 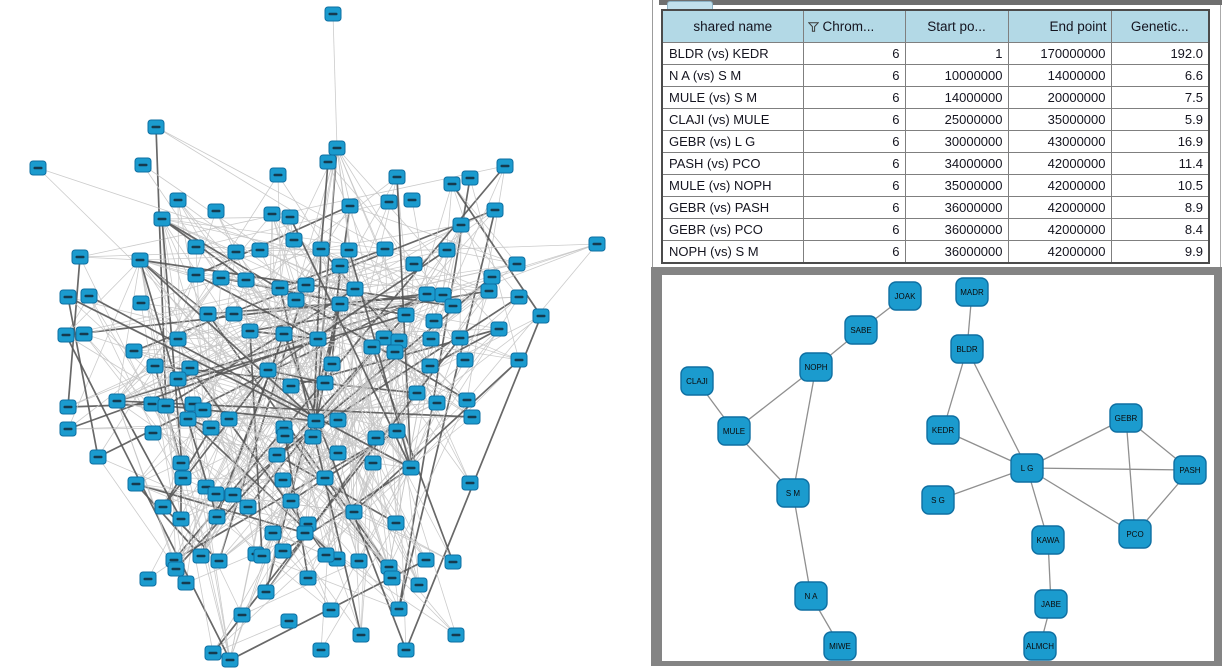 What do you see at coordinates (861, 330) in the screenshot?
I see `subnetwork-node-sabe: SABE` at bounding box center [861, 330].